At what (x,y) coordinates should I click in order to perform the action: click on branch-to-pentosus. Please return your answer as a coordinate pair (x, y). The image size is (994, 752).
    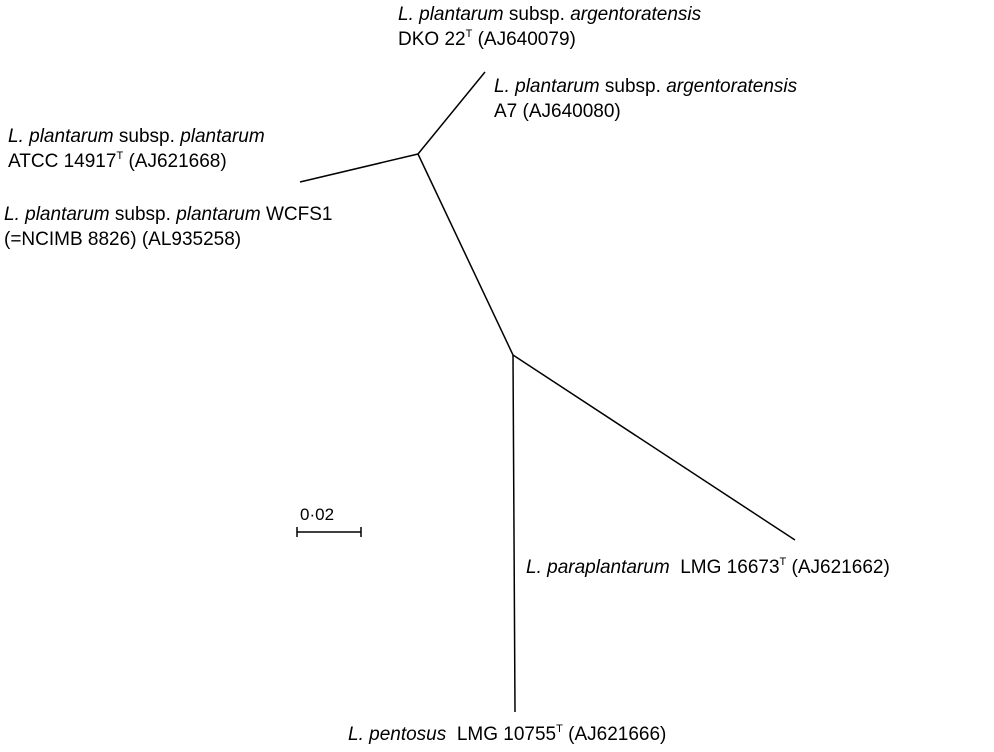
    Looking at the image, I should click on (514, 533).